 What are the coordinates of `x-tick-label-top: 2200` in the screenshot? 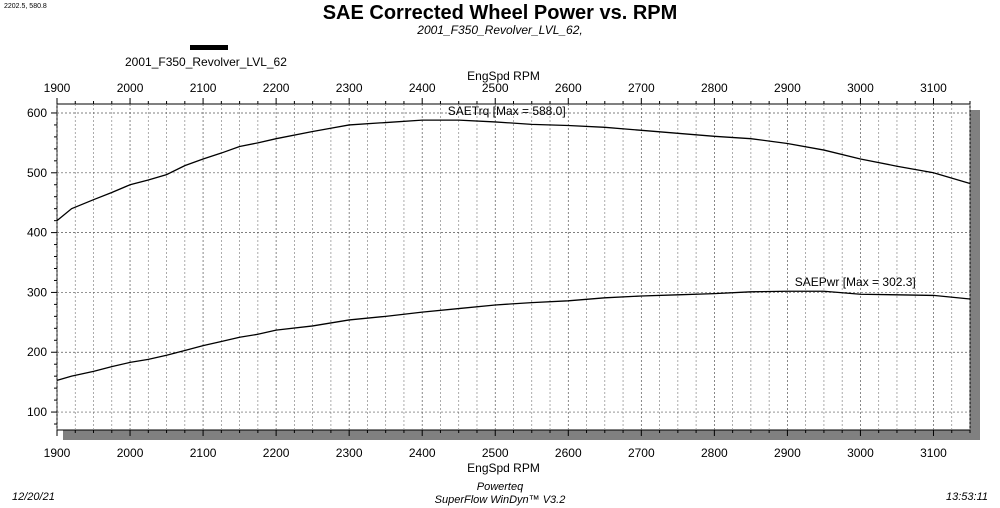 It's located at (276, 88).